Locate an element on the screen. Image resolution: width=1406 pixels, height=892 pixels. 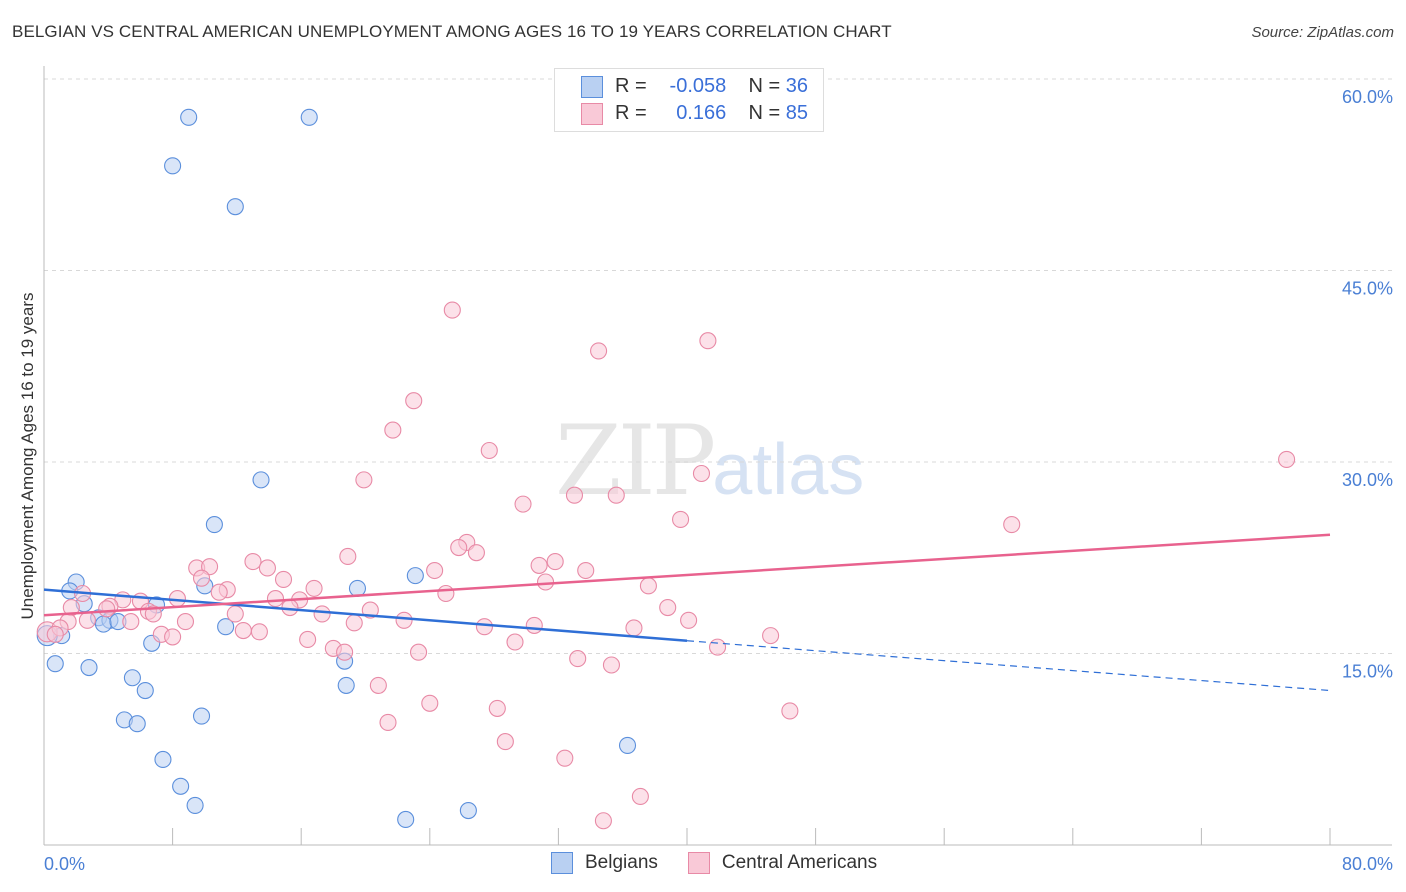
central-americans-swatch is located at coordinates (592, 113).